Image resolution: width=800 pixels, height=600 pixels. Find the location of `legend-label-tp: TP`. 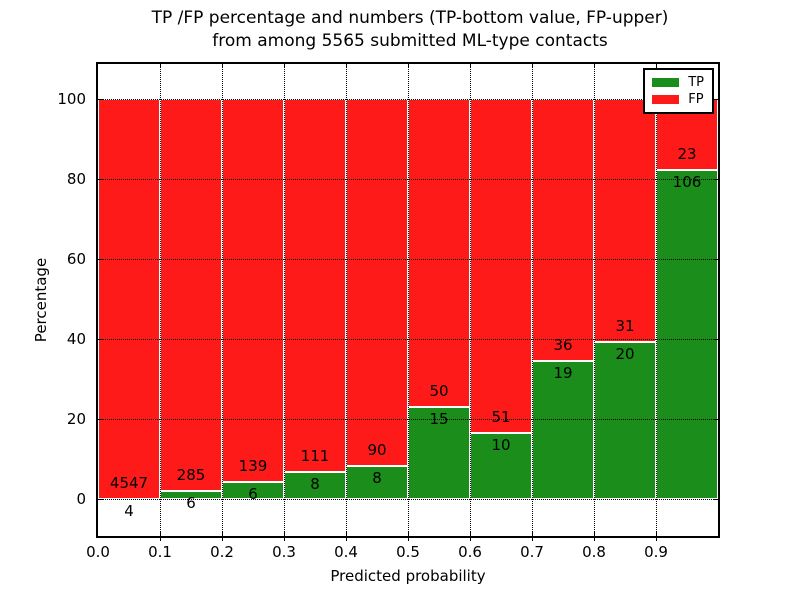

legend-label-tp: TP is located at coordinates (696, 82).